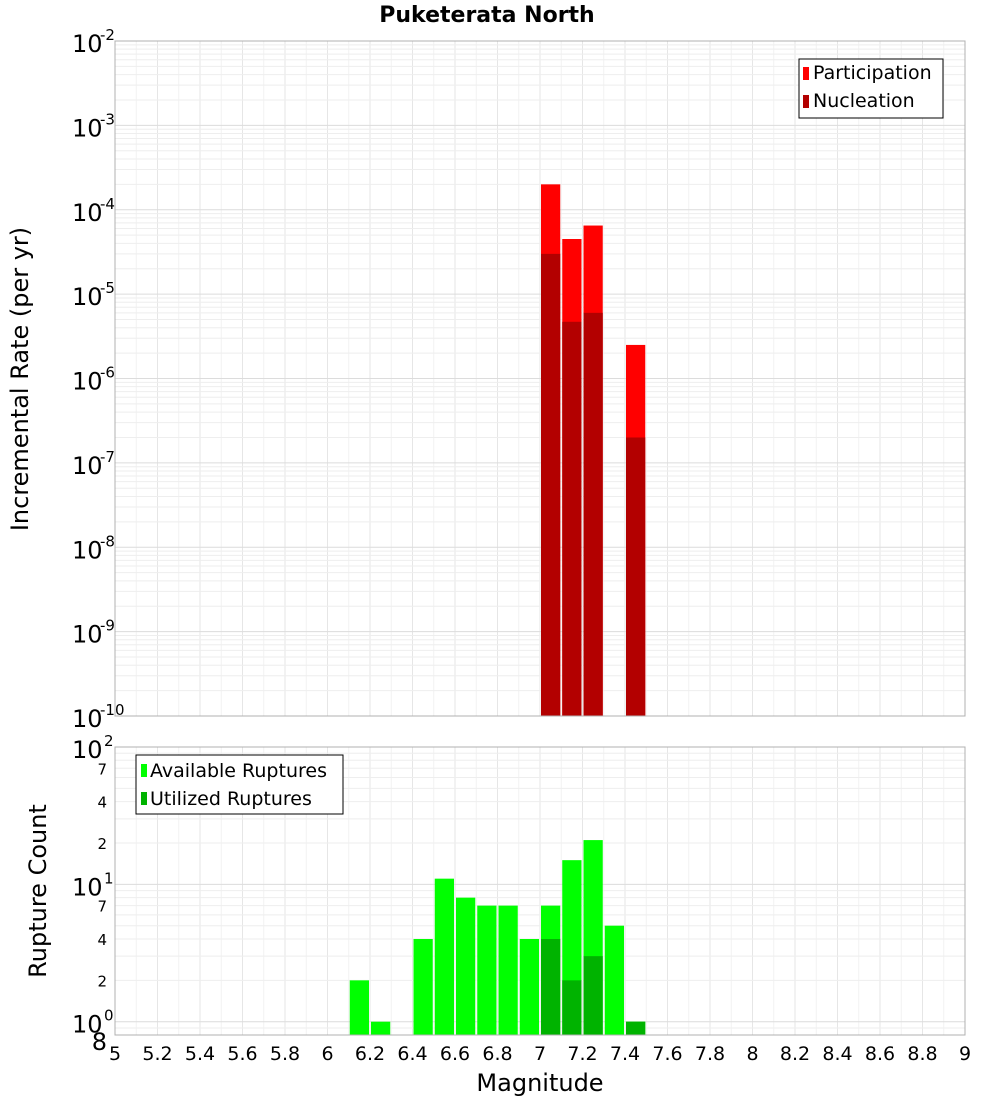 This screenshot has height=1100, width=1000. I want to click on nucleation-legend-label: Nucleation, so click(864, 101).